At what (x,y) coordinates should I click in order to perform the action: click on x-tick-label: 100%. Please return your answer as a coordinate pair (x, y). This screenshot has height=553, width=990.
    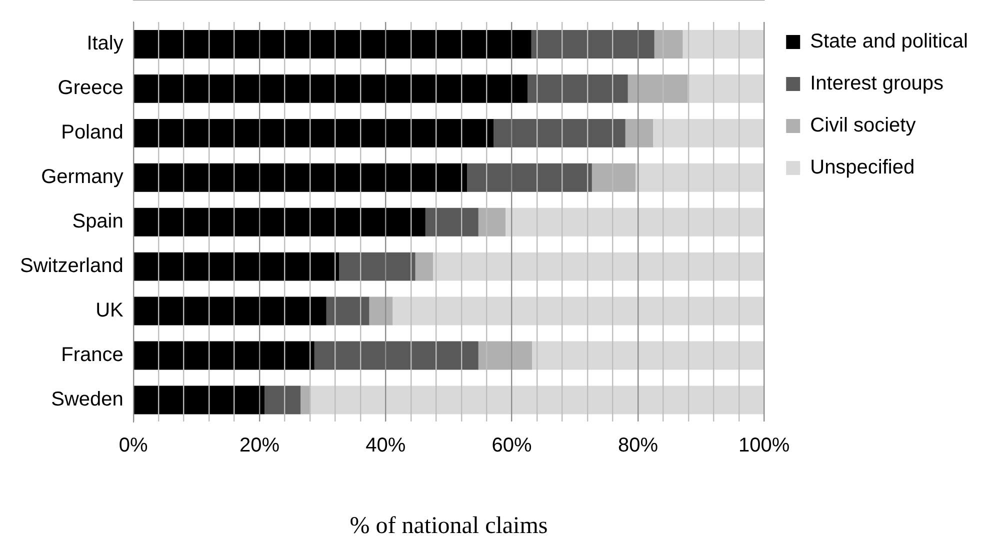
    Looking at the image, I should click on (764, 445).